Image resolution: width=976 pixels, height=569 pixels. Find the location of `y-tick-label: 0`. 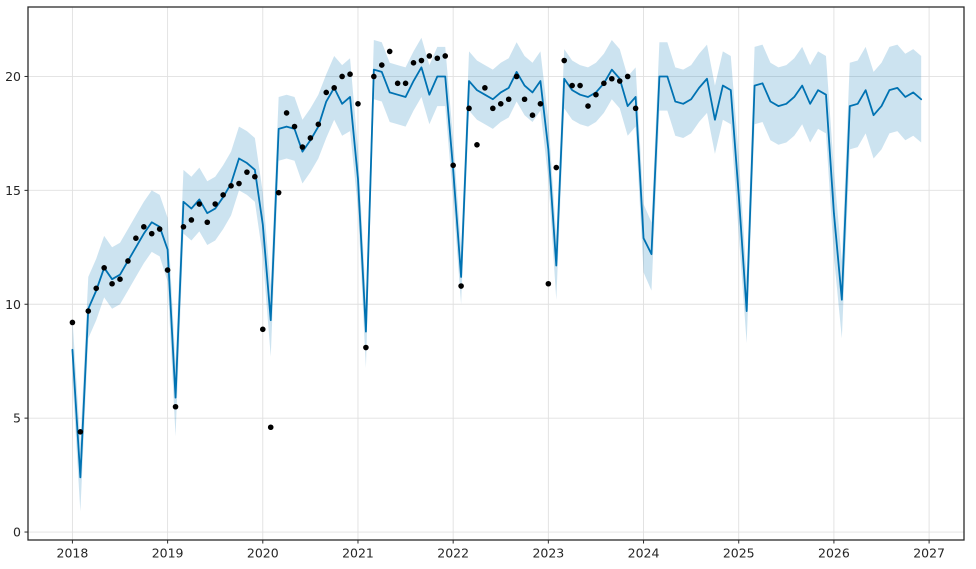

y-tick-label: 0 is located at coordinates (17, 532).